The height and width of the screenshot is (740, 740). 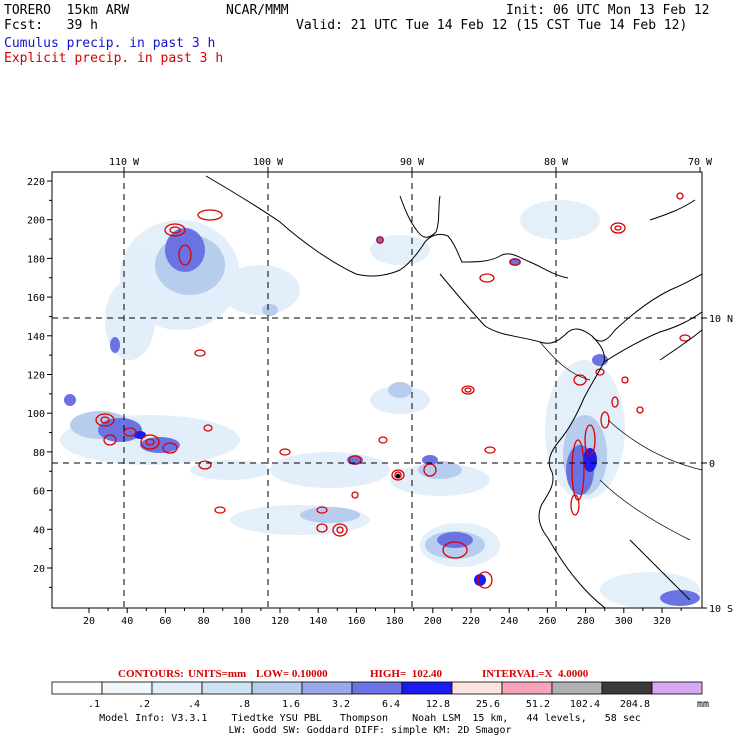 I want to click on colorbar-label: 3.2, so click(x=341, y=704).